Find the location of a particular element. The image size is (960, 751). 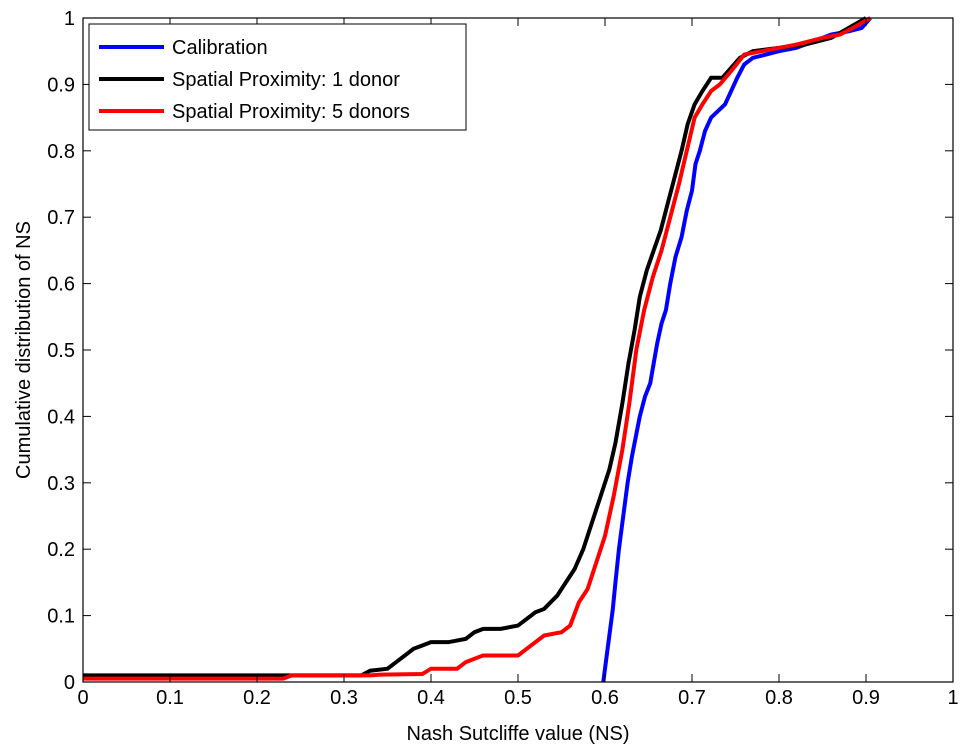

y-tick-label: 0.8 is located at coordinates (61, 152).